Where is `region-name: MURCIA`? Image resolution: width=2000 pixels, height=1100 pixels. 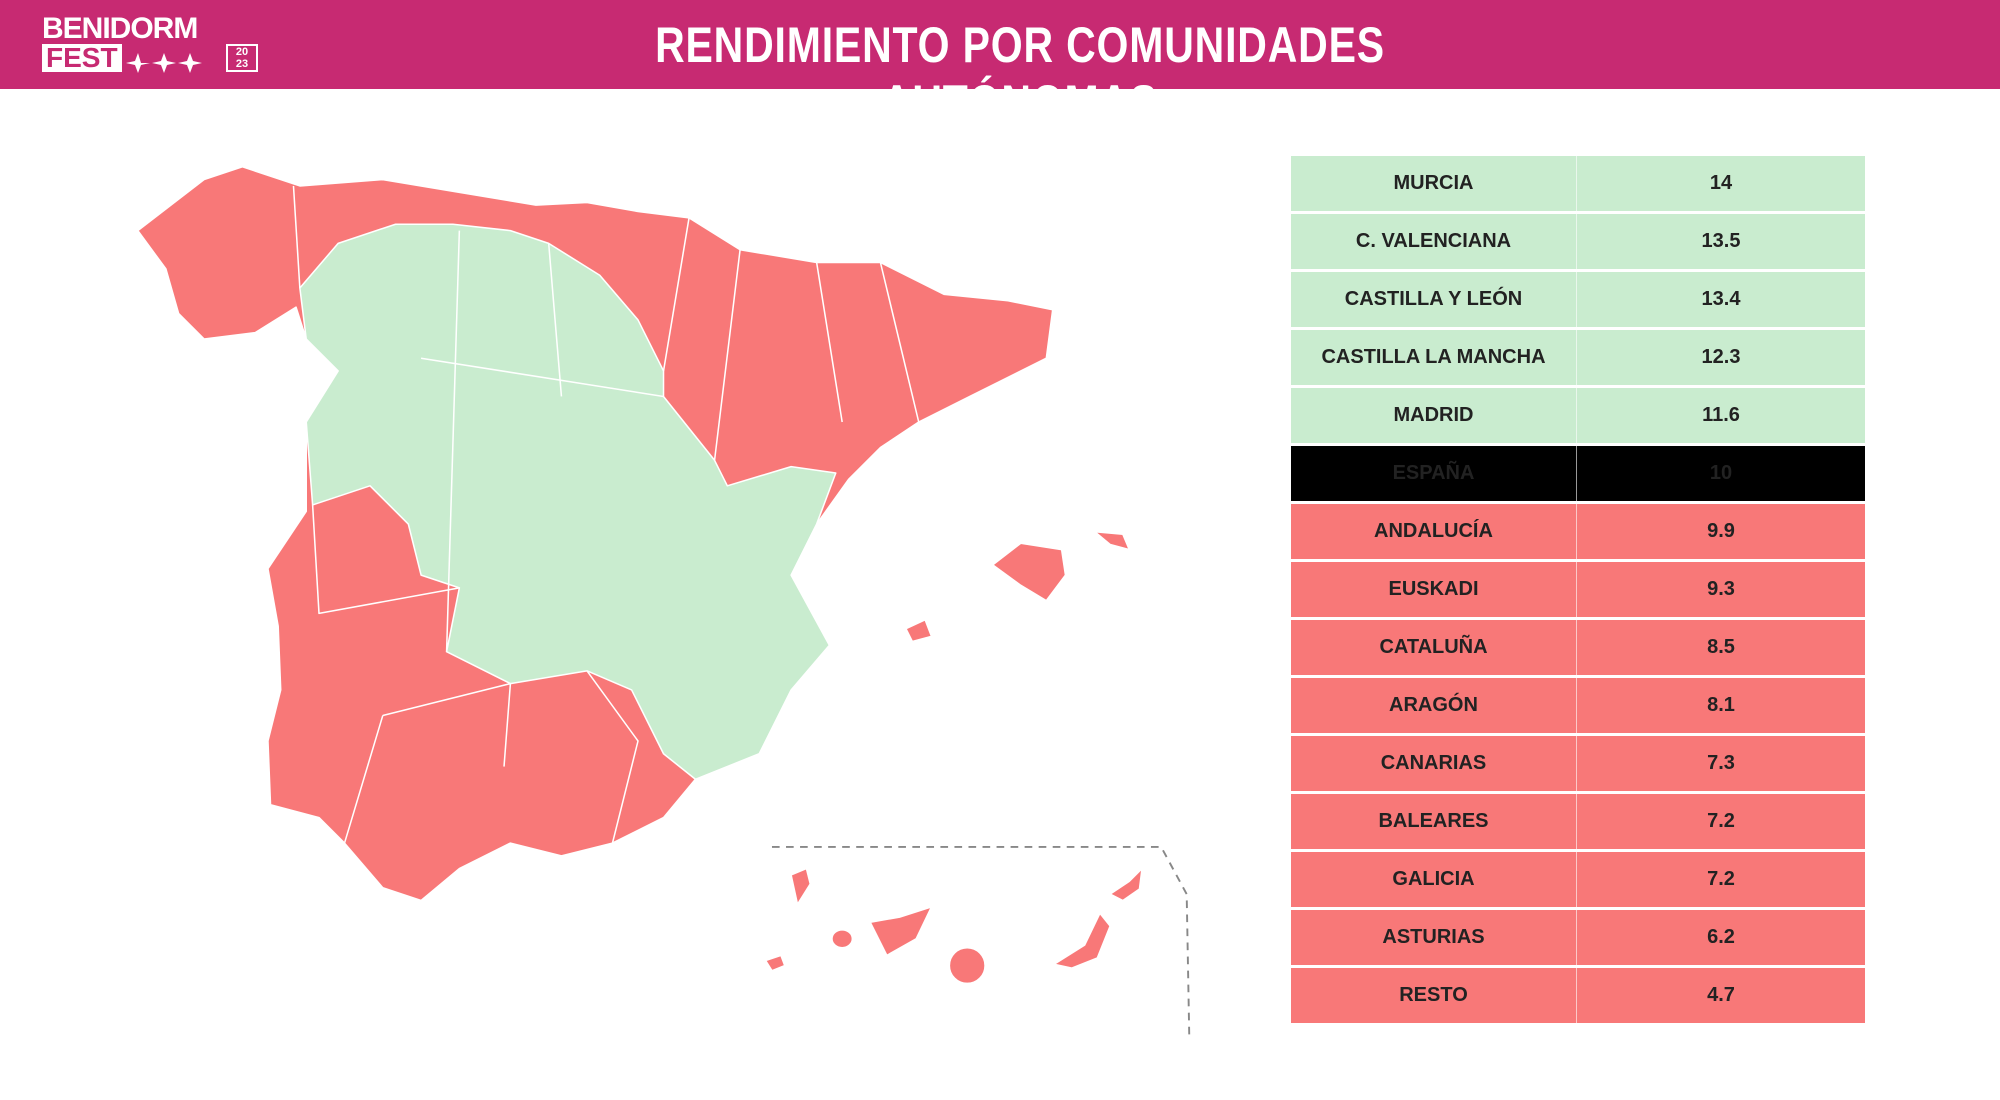
region-name: MURCIA is located at coordinates (1434, 185).